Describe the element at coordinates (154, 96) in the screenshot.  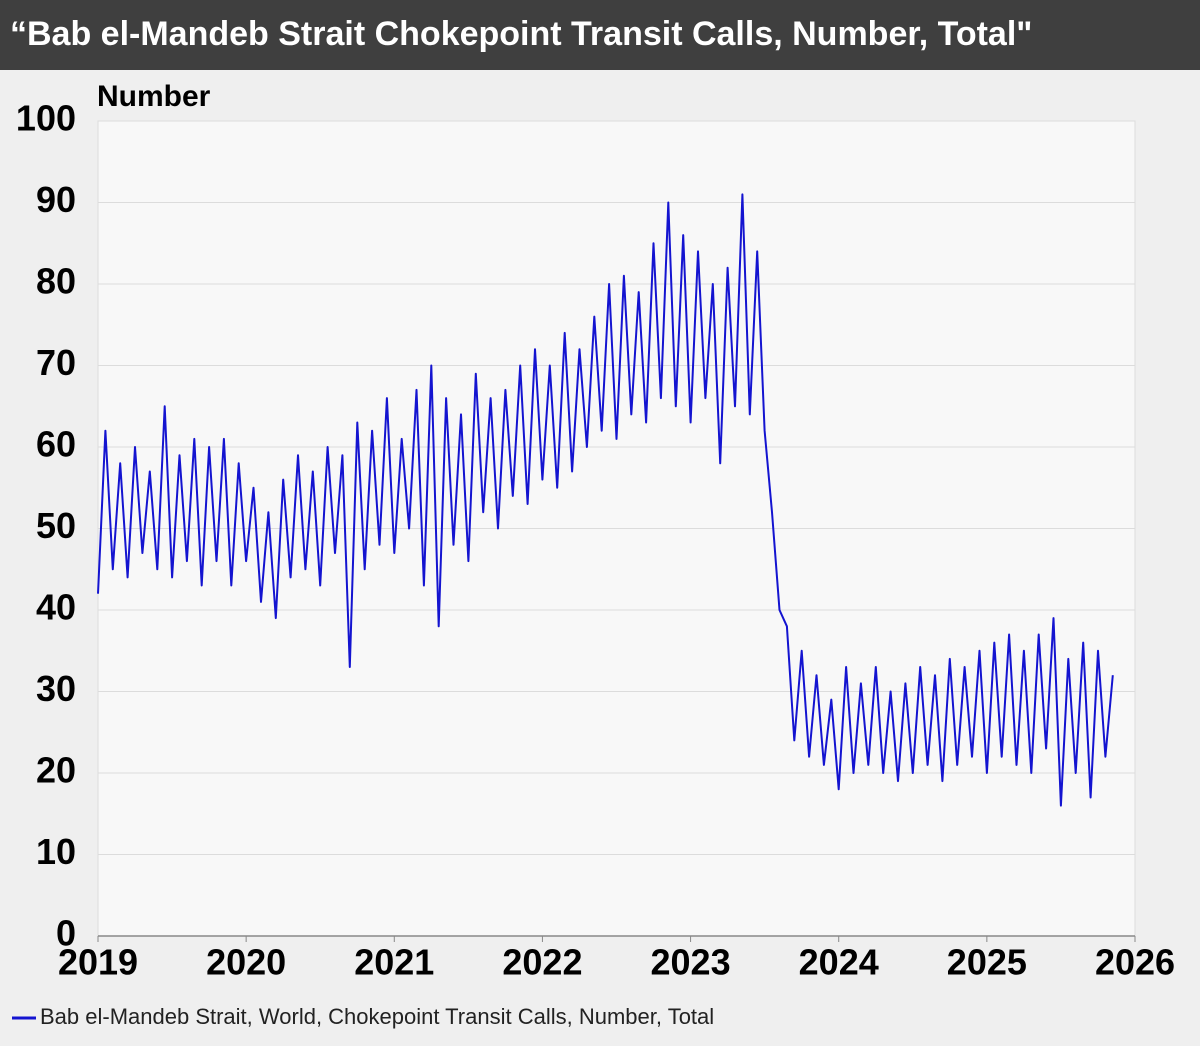
I see `y-axis-label: Number` at that location.